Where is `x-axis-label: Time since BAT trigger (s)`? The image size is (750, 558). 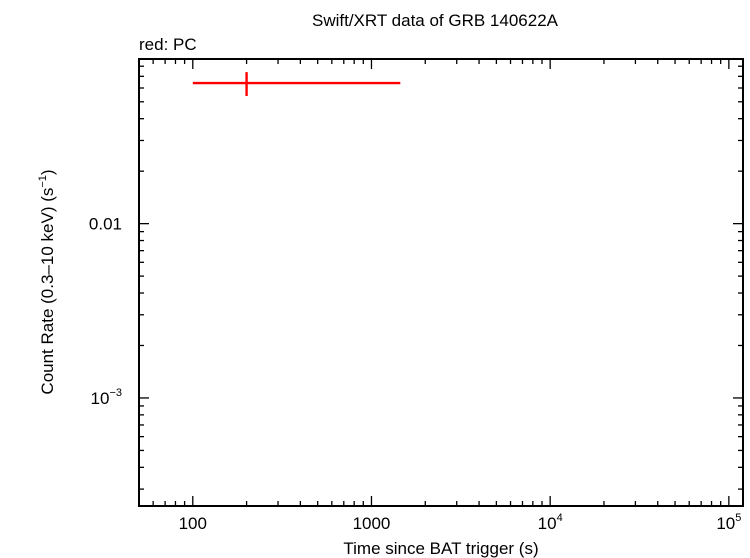
x-axis-label: Time since BAT trigger (s) is located at coordinates (440, 548).